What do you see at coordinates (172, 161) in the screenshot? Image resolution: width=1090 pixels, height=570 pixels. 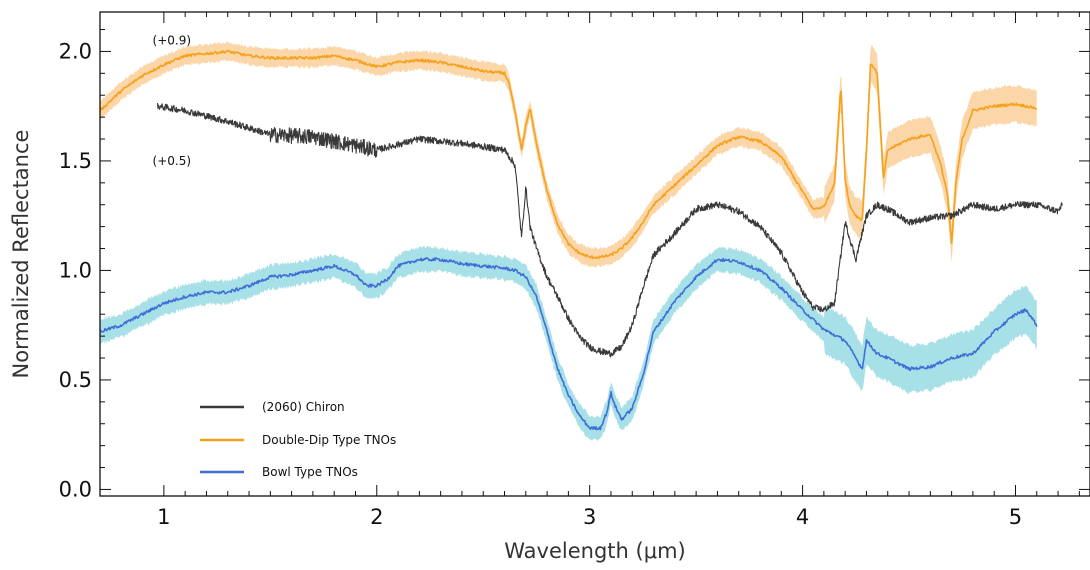 I see `annotation-offset-black: (+0.5)` at bounding box center [172, 161].